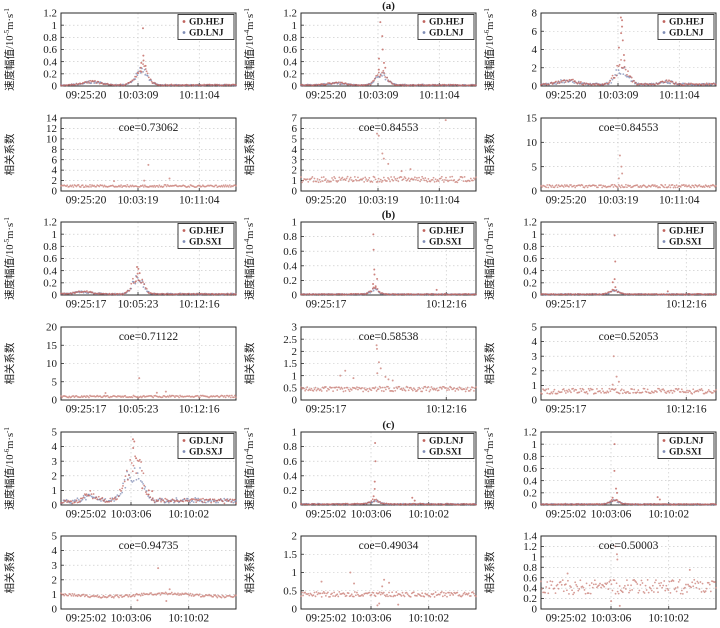 The height and width of the screenshot is (628, 720). I want to click on y-tick-label: 8, so click(535, 14).